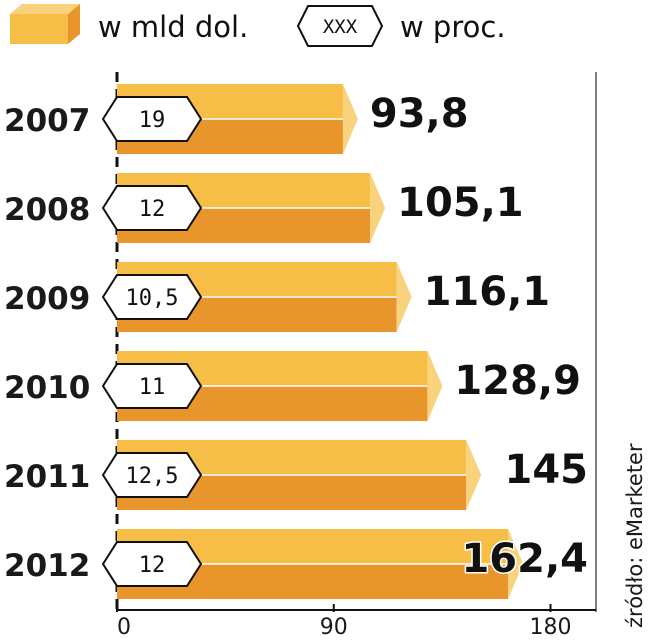  I want to click on legend-bar-label: w mld dol., so click(173, 27).